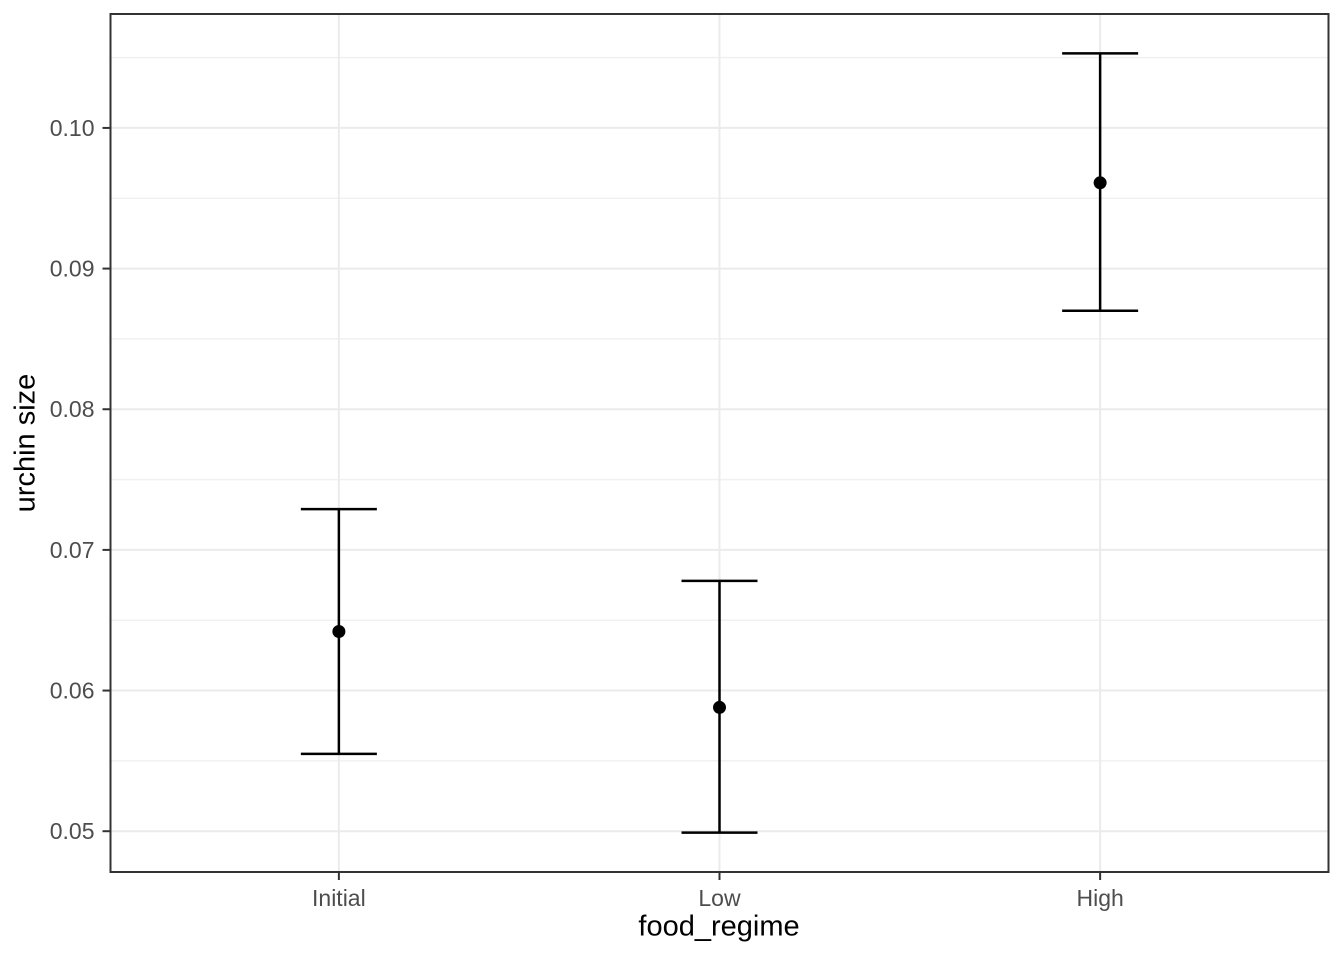 This screenshot has width=1344, height=960. Describe the element at coordinates (25, 443) in the screenshot. I see `y-axis-title: urchin size` at that location.